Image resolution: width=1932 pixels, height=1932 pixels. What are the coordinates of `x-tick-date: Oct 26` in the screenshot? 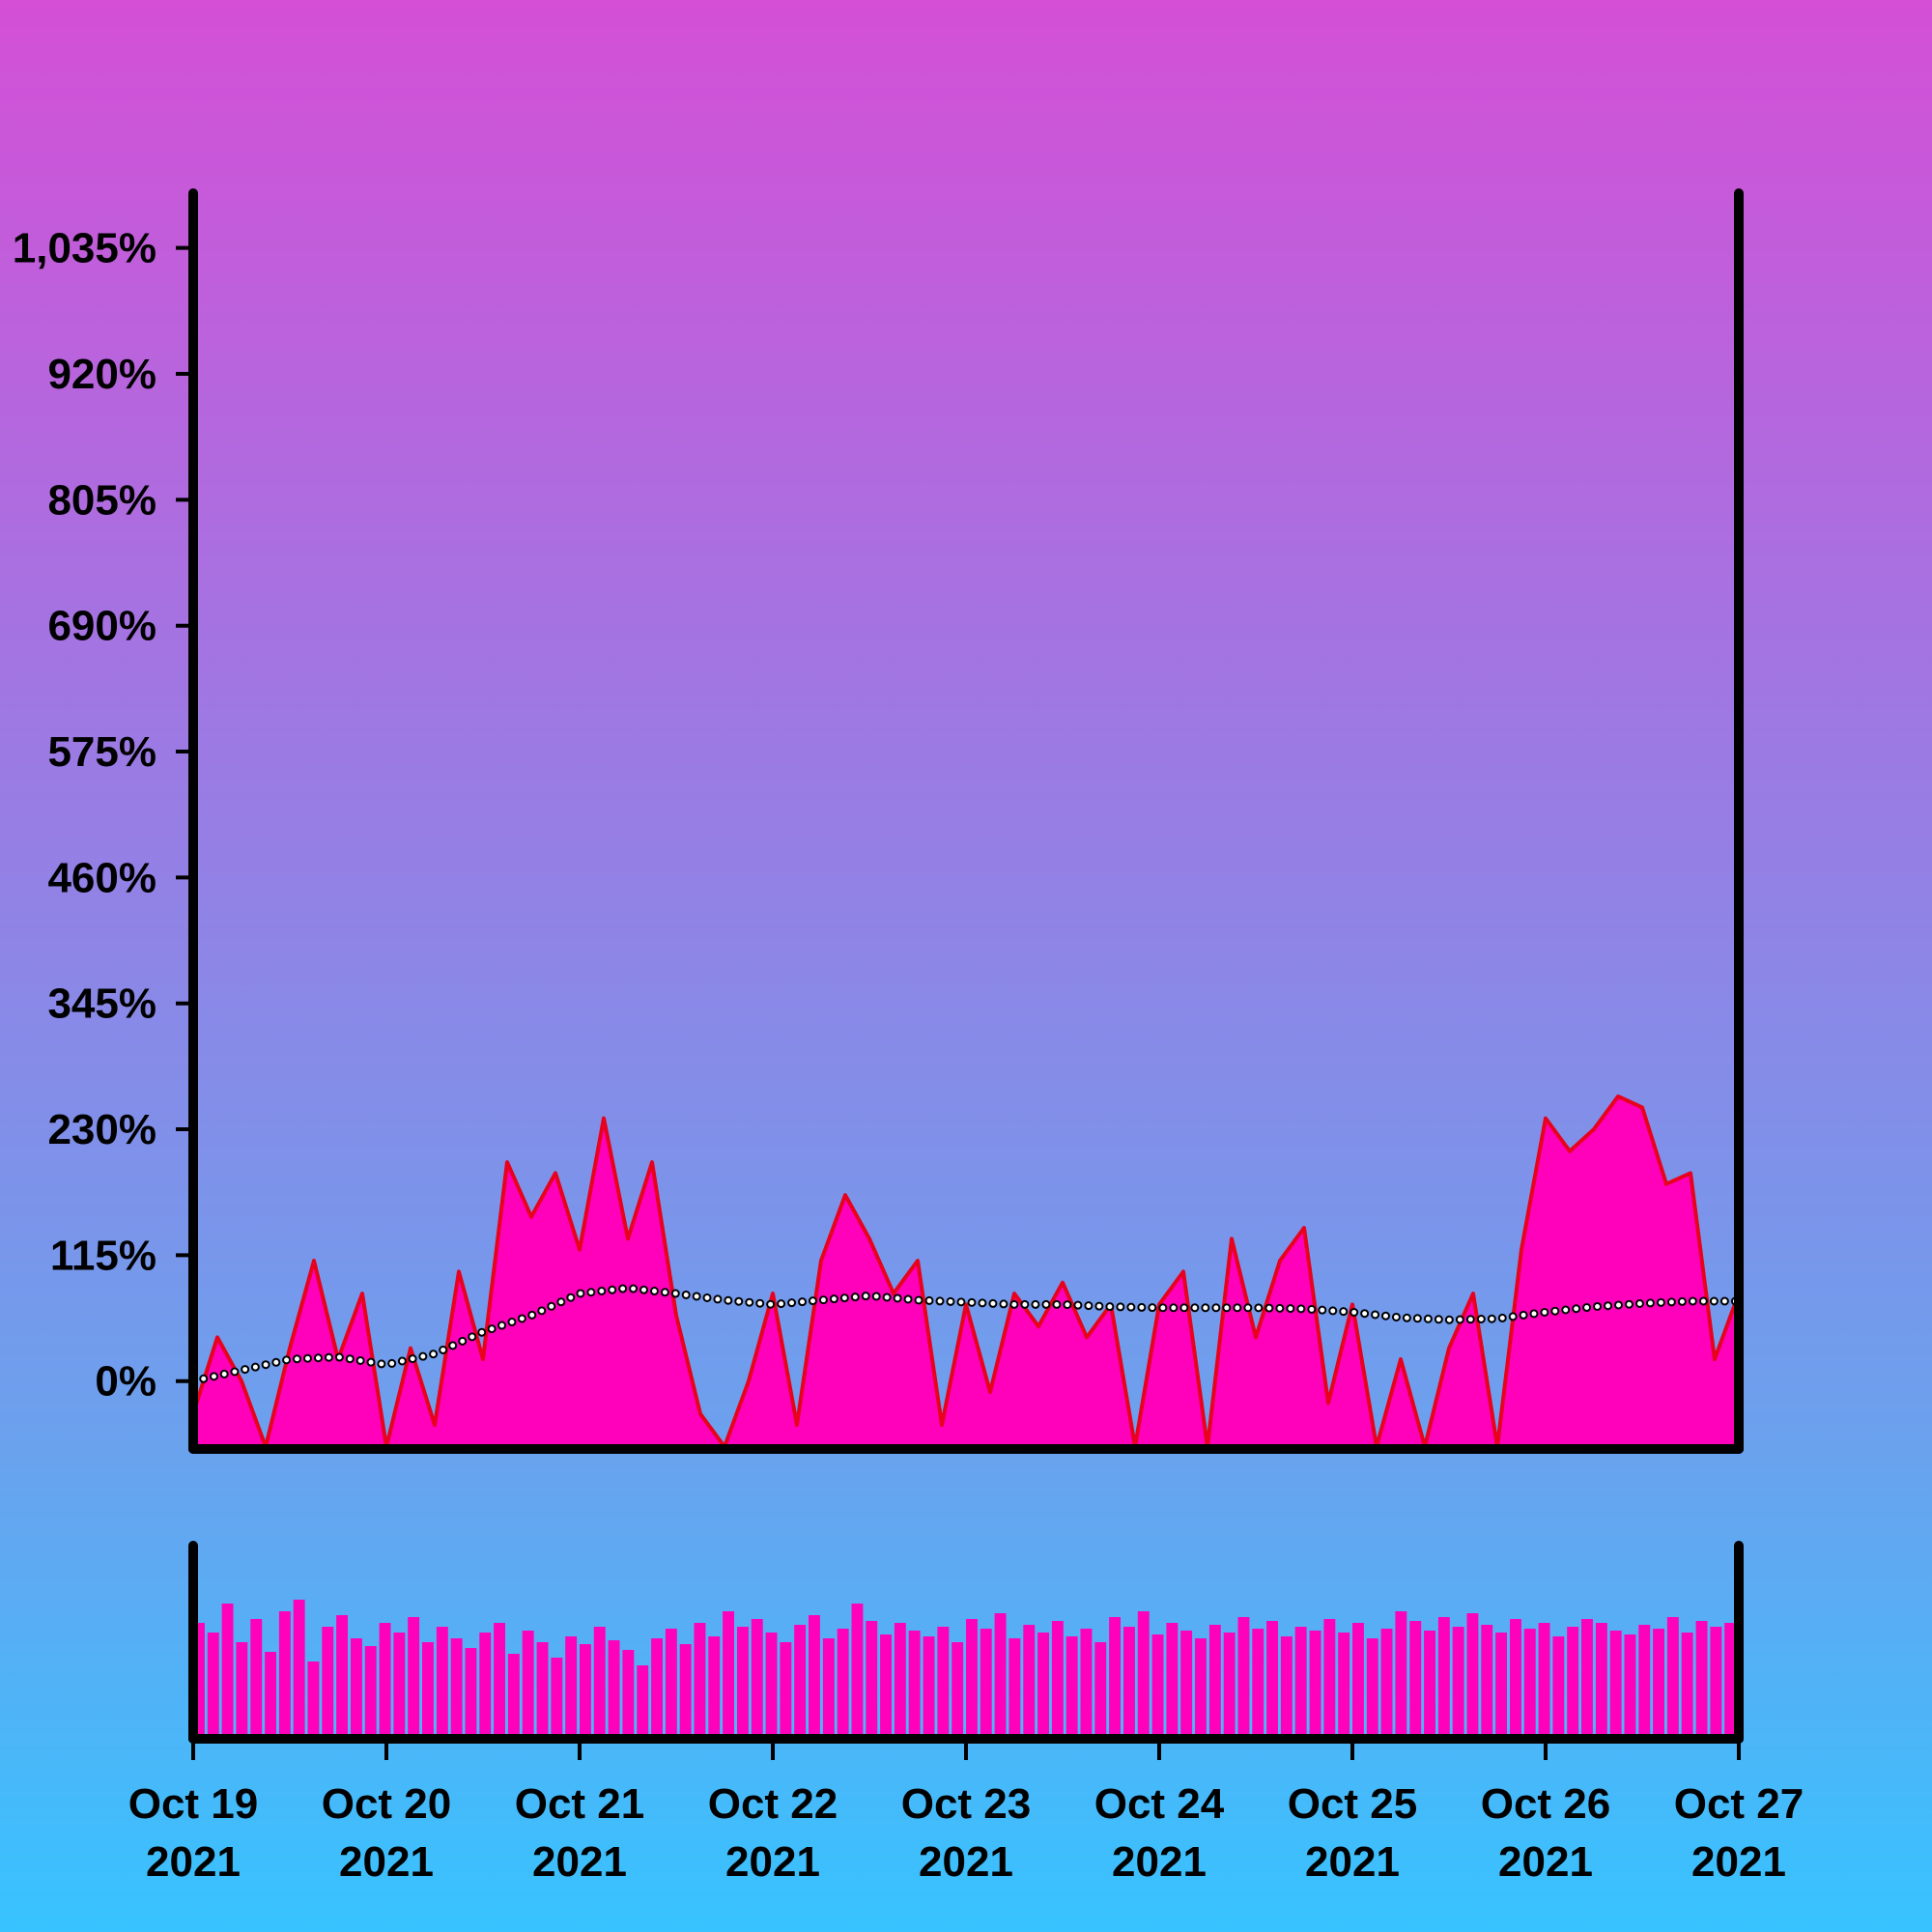 It's located at (1546, 1804).